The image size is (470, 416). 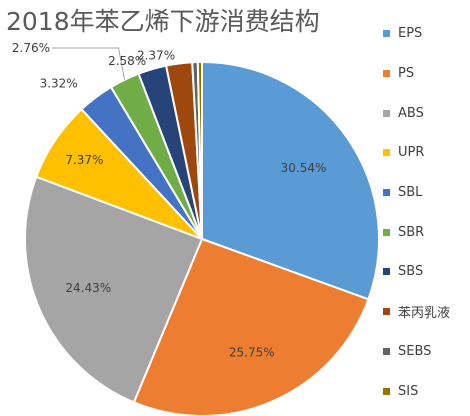 I want to click on leader-lines, so click(x=89, y=63).